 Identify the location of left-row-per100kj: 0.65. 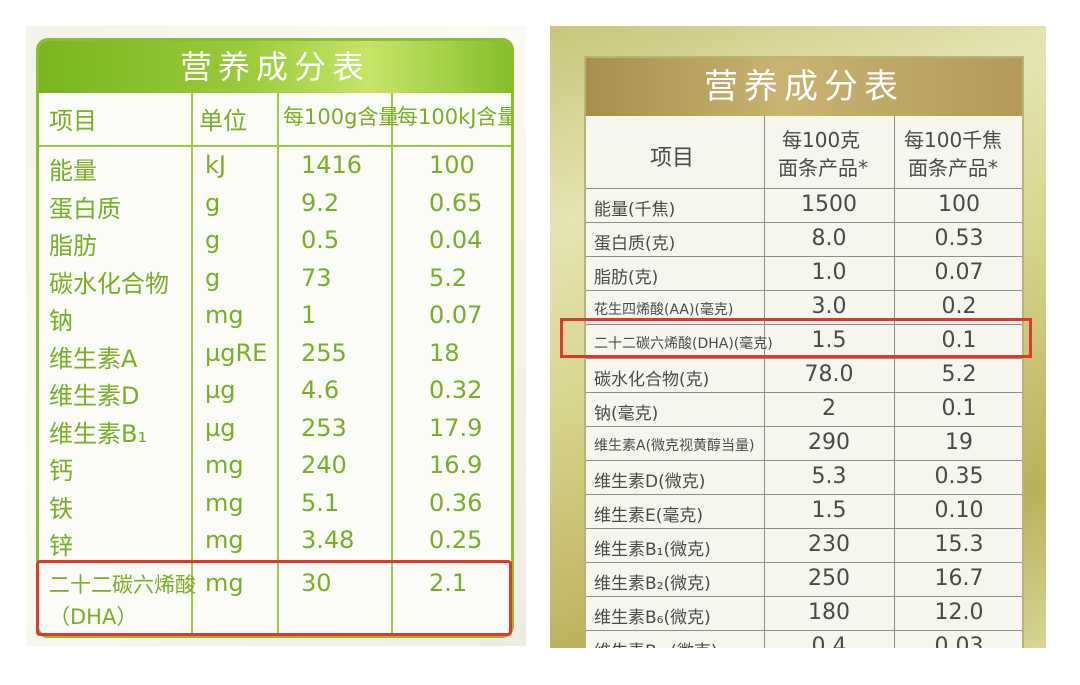
(456, 202).